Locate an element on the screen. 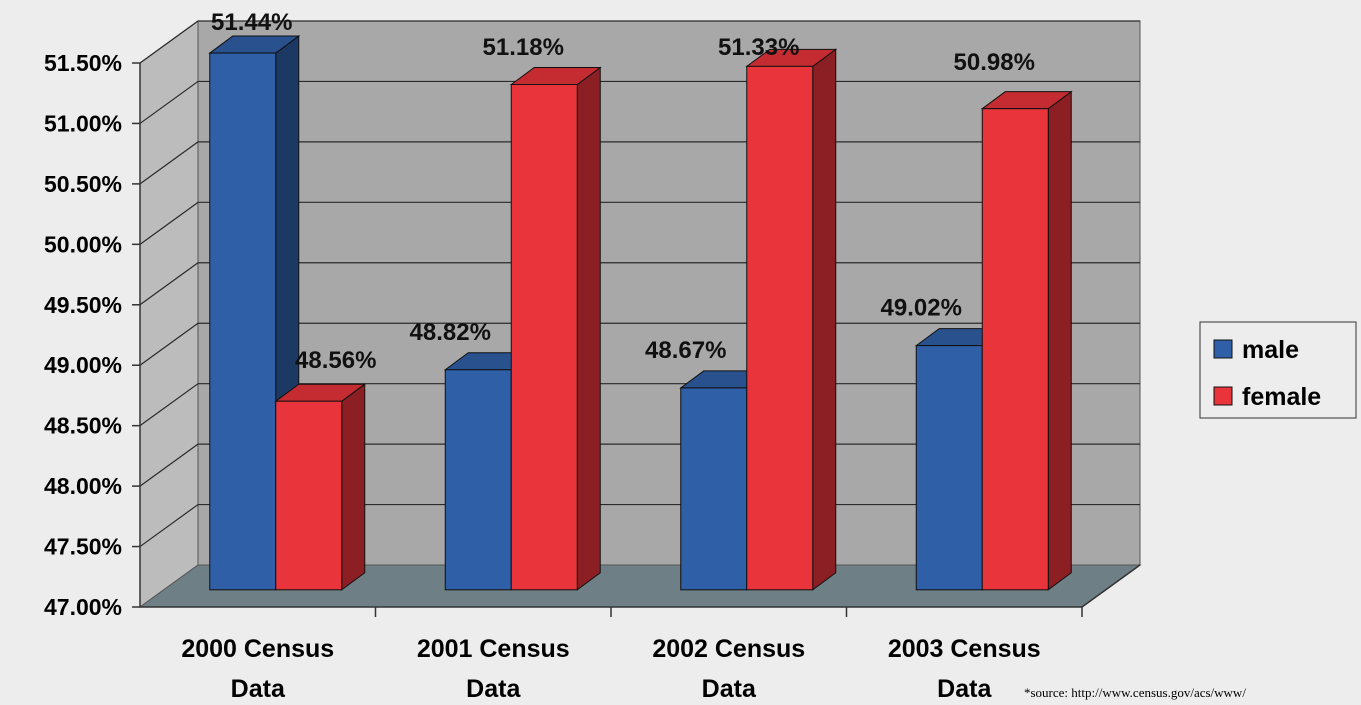 Image resolution: width=1361 pixels, height=705 pixels. y-tick-label: 49.00% is located at coordinates (83, 365).